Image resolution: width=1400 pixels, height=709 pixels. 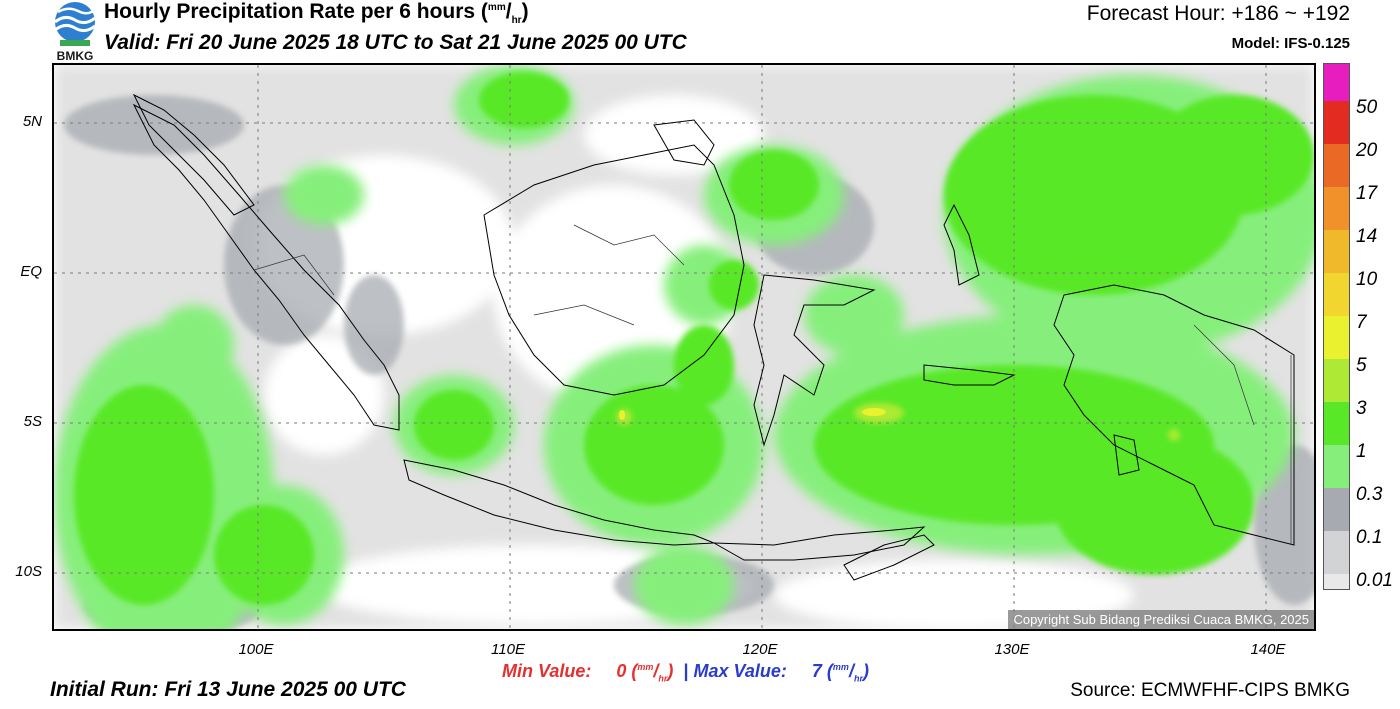 I want to click on timor-coast, so click(x=889, y=557).